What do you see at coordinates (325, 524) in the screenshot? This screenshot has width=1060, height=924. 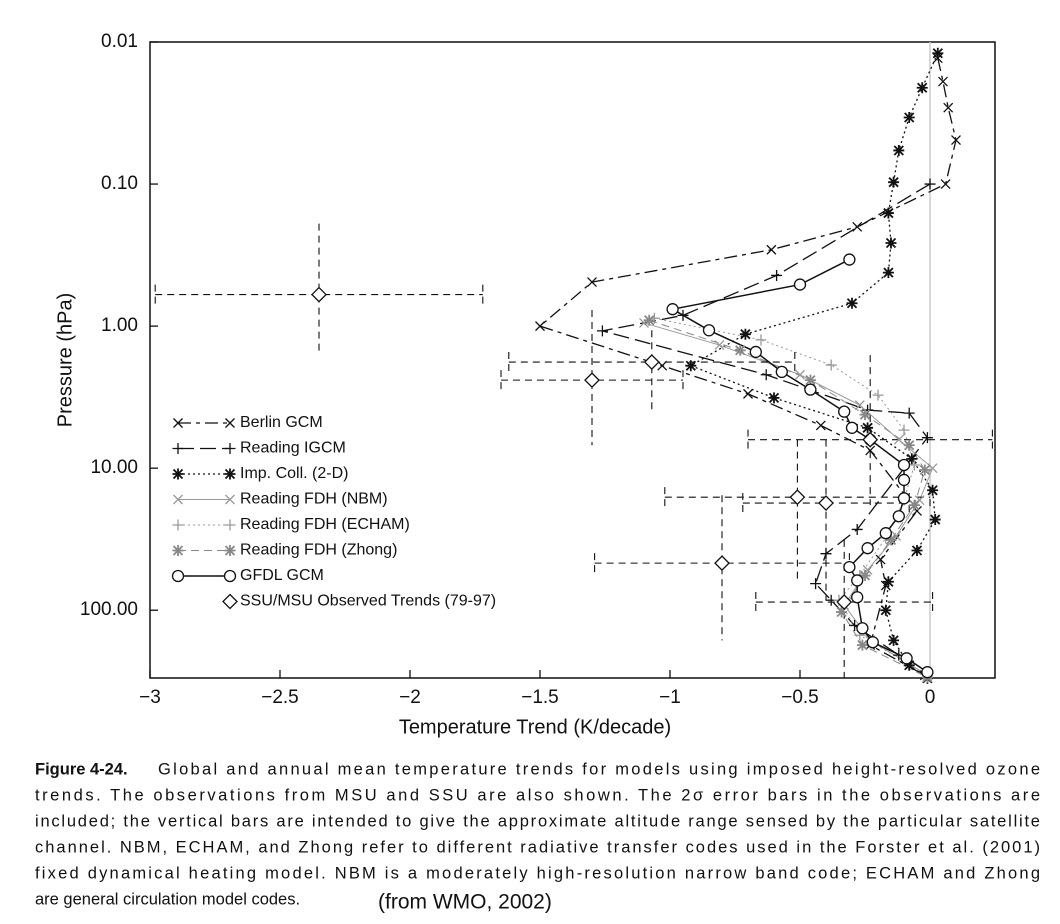 I see `legend-label: Reading FDH (ECHAM)` at bounding box center [325, 524].